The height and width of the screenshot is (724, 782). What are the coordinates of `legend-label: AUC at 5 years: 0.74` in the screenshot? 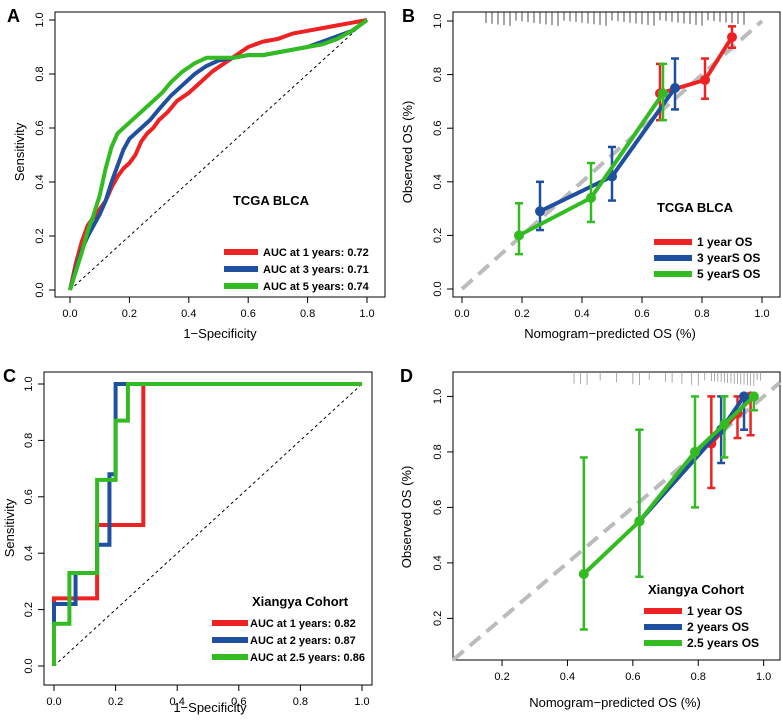 It's located at (316, 287).